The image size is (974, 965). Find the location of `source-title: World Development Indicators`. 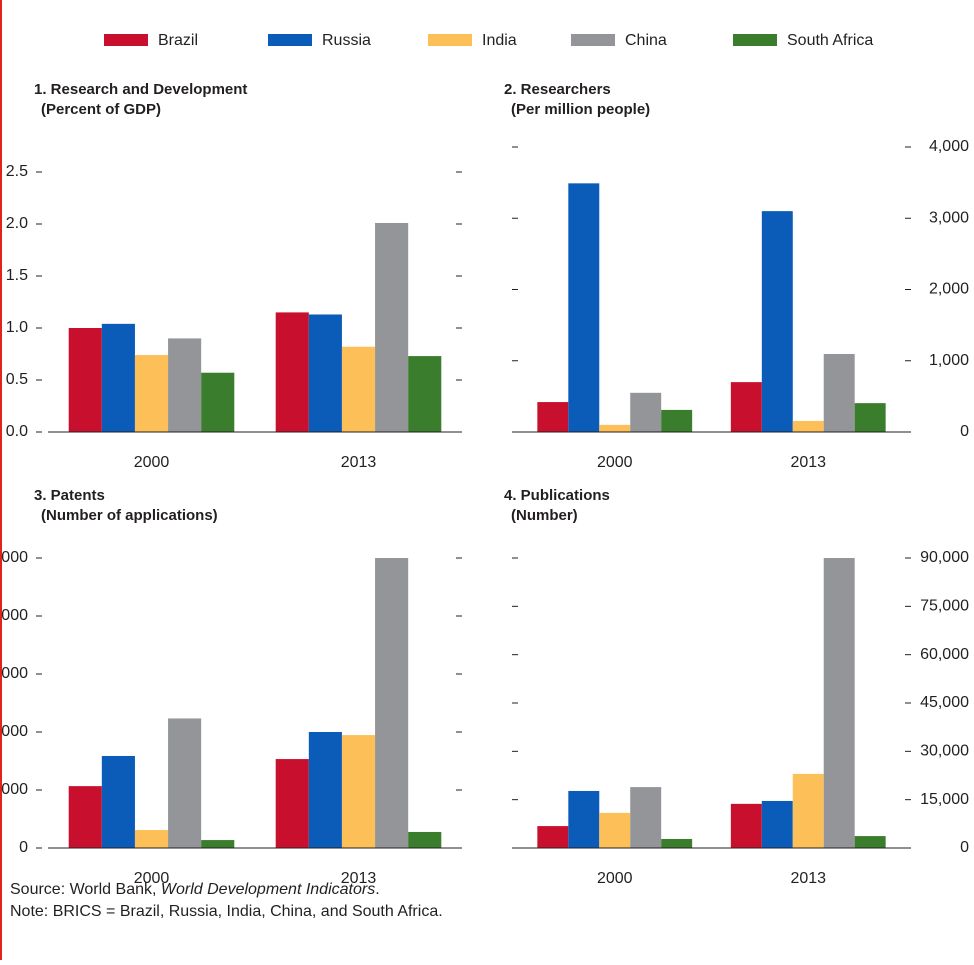

source-title: World Development Indicators is located at coordinates (268, 889).